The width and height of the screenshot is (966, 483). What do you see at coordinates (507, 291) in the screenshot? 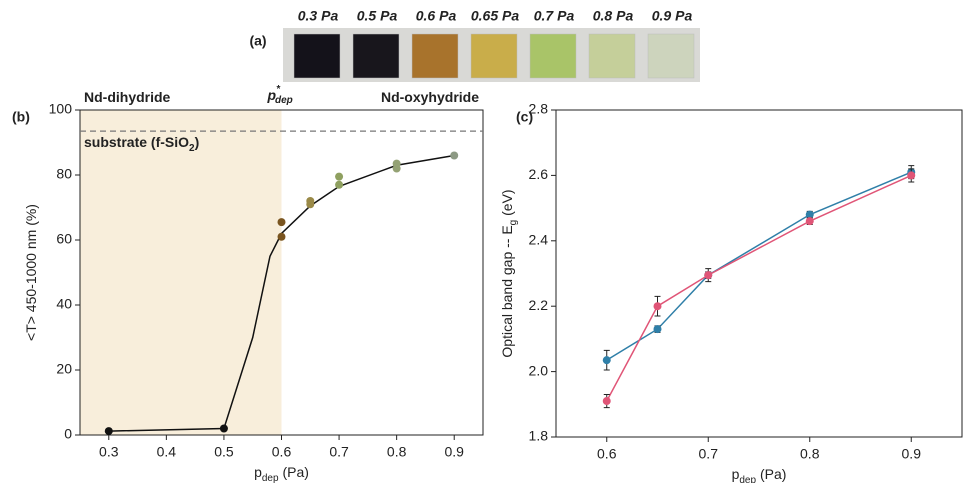
I see `y-axis-title-text: Optical band gap -- E` at bounding box center [507, 291].